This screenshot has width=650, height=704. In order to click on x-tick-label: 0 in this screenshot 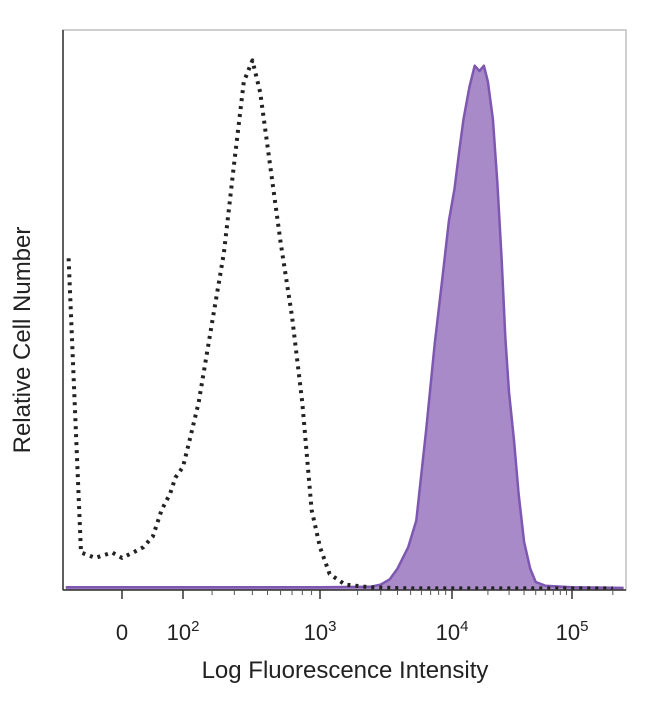, I will do `click(122, 632)`.